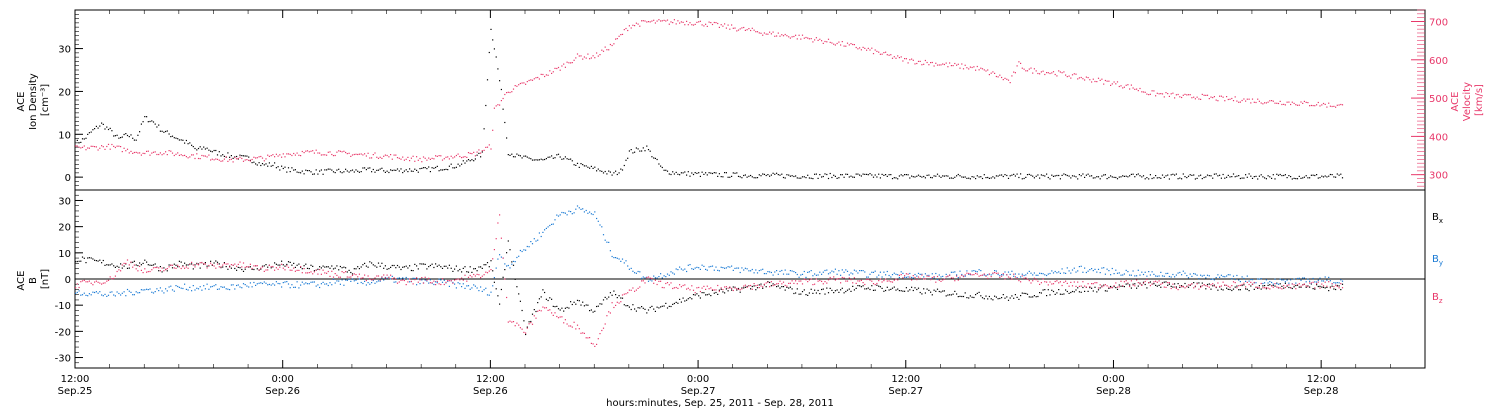 Image resolution: width=1500 pixels, height=410 pixels. Describe the element at coordinates (1438, 176) in the screenshot. I see `velocity-tick-label: 300` at that location.